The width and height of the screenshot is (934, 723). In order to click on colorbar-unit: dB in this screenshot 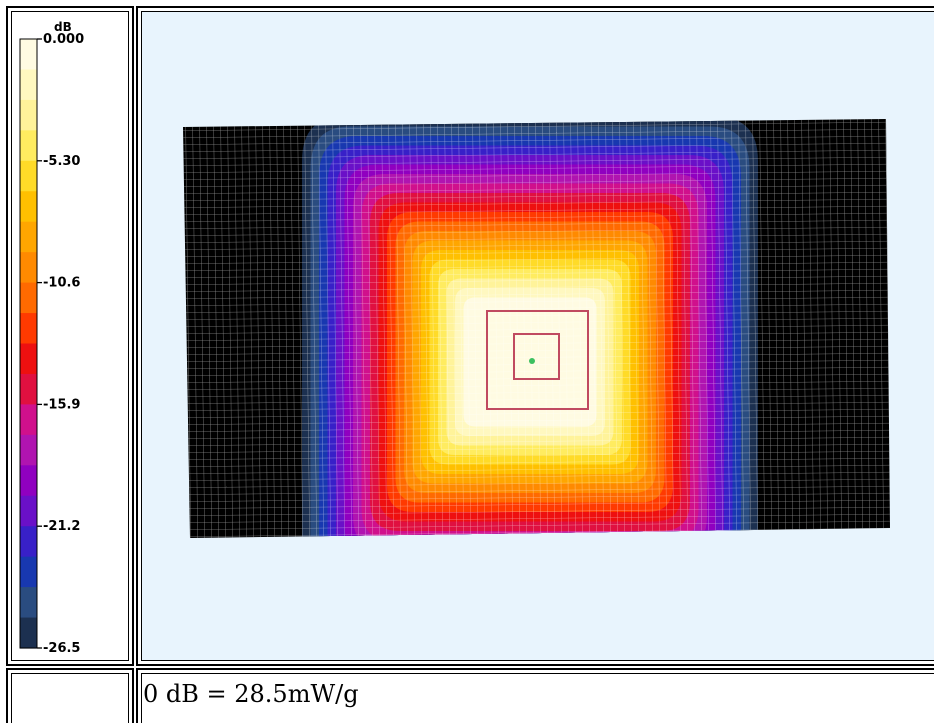, I will do `click(63, 27)`.